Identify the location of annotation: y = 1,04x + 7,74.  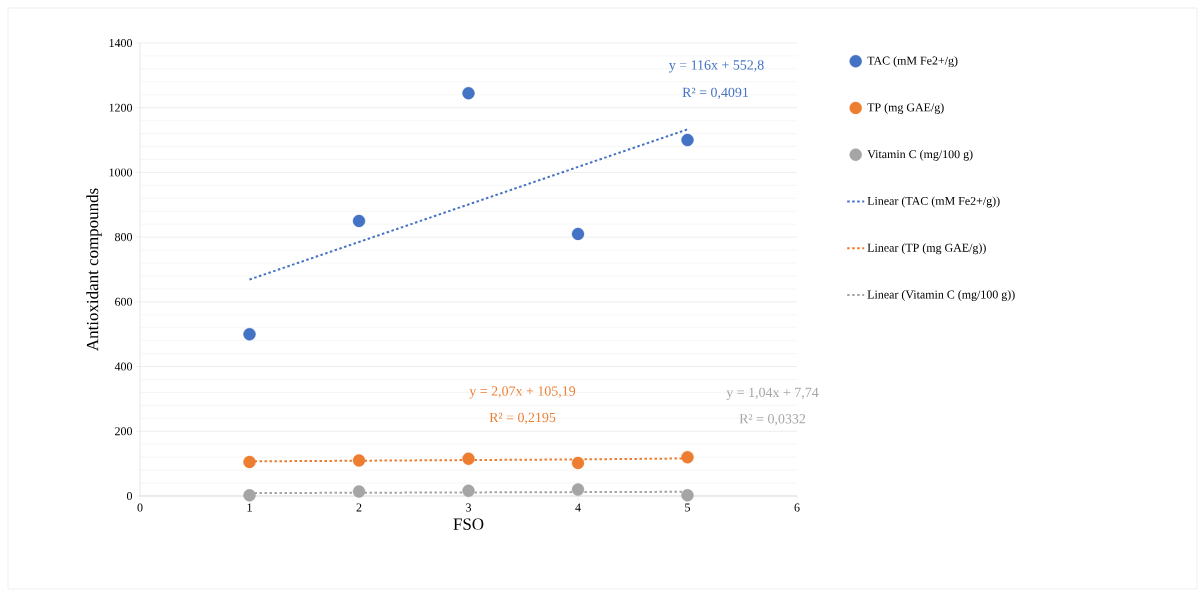
(772, 393).